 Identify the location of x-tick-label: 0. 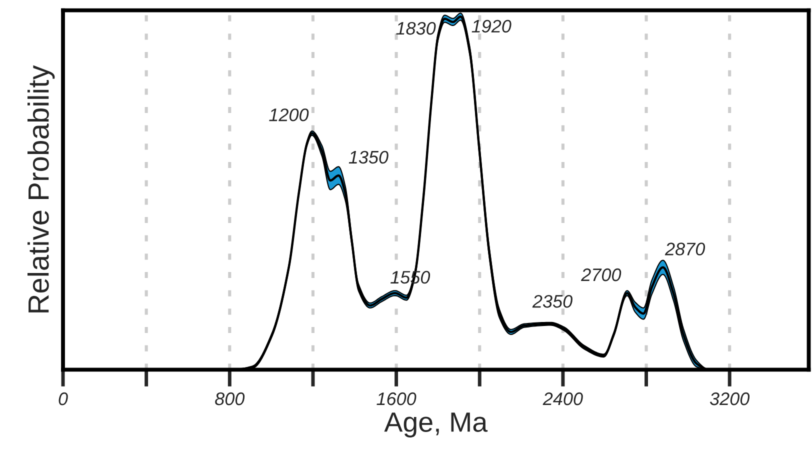
(63, 399).